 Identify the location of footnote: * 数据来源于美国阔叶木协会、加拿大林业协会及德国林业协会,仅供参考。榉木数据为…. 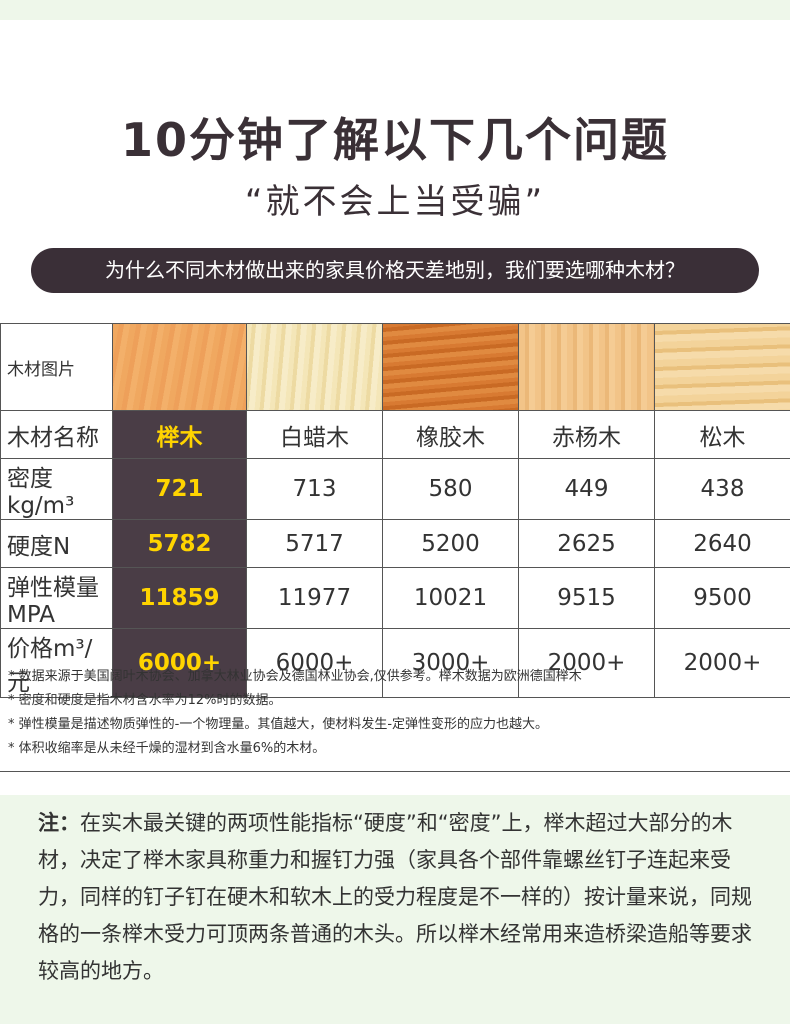
(295, 676).